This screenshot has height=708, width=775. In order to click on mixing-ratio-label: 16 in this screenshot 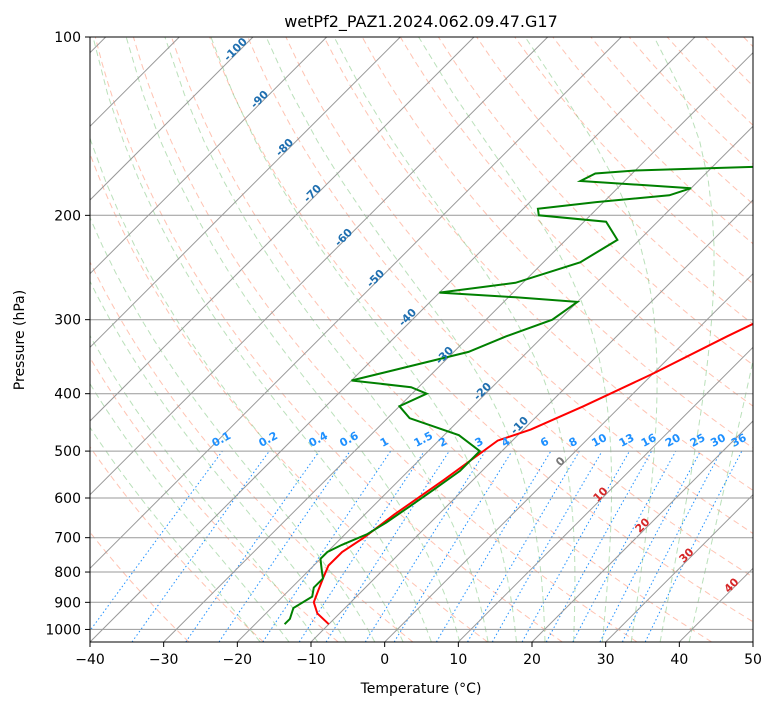, I will do `click(649, 440)`.